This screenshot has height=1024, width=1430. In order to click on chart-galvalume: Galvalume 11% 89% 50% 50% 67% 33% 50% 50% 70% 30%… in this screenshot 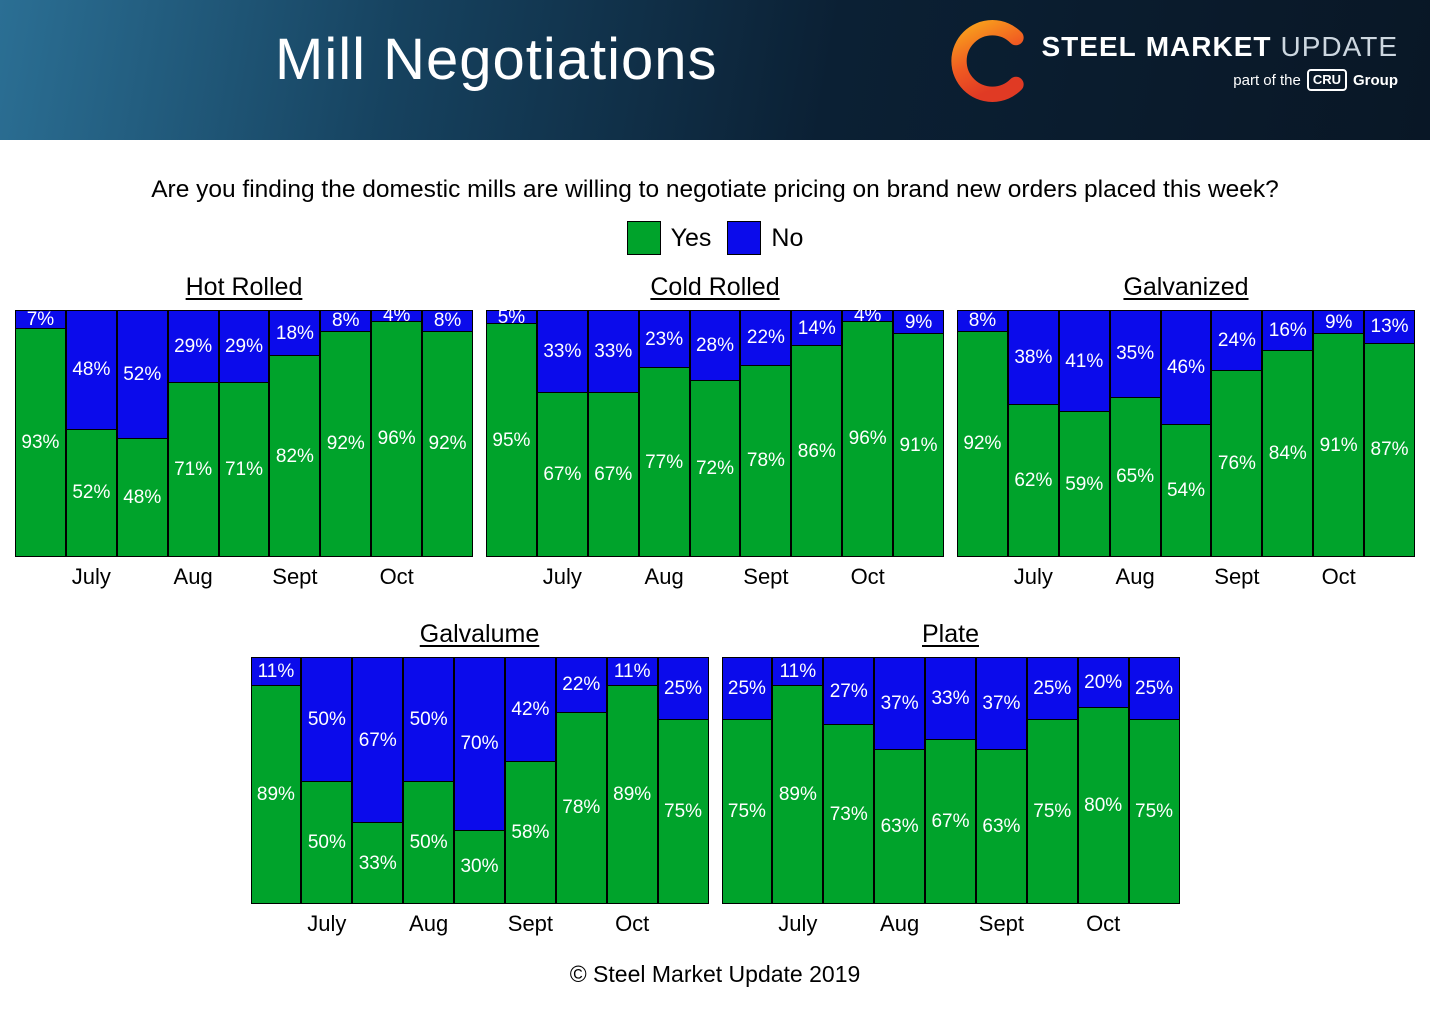, I will do `click(479, 781)`.